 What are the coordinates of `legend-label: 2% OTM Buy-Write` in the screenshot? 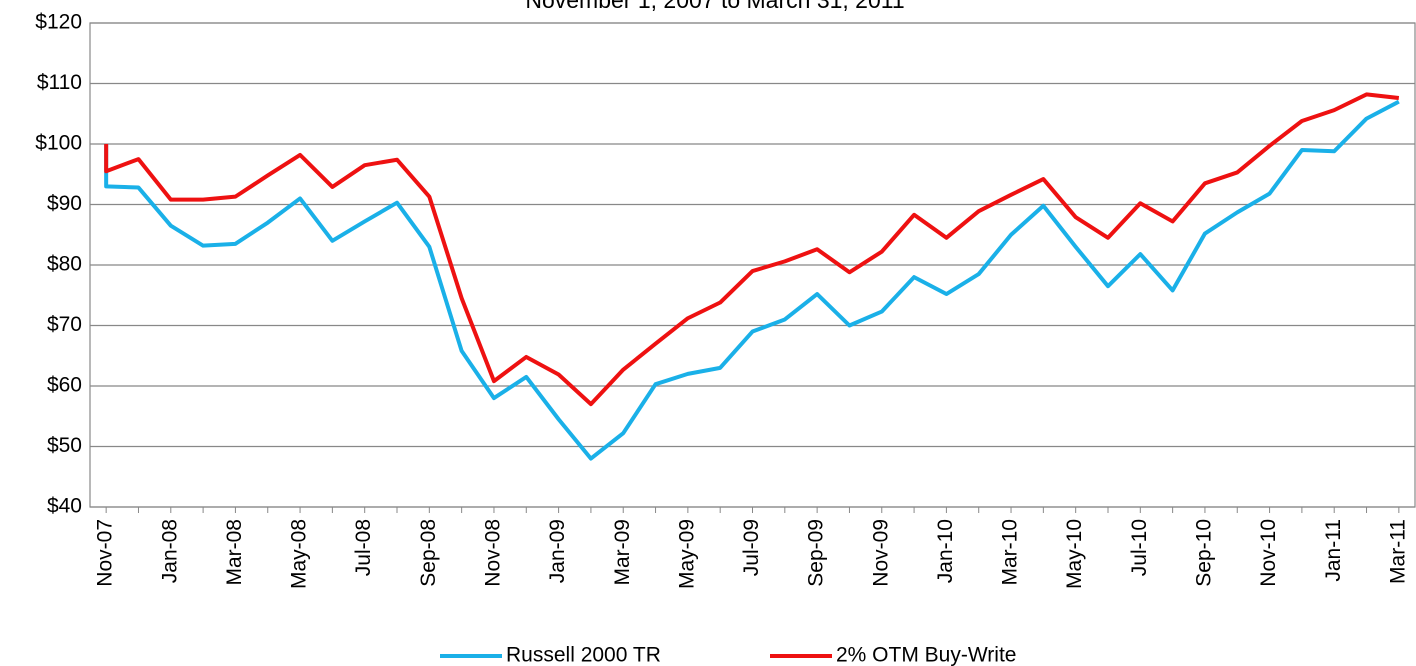 It's located at (926, 655).